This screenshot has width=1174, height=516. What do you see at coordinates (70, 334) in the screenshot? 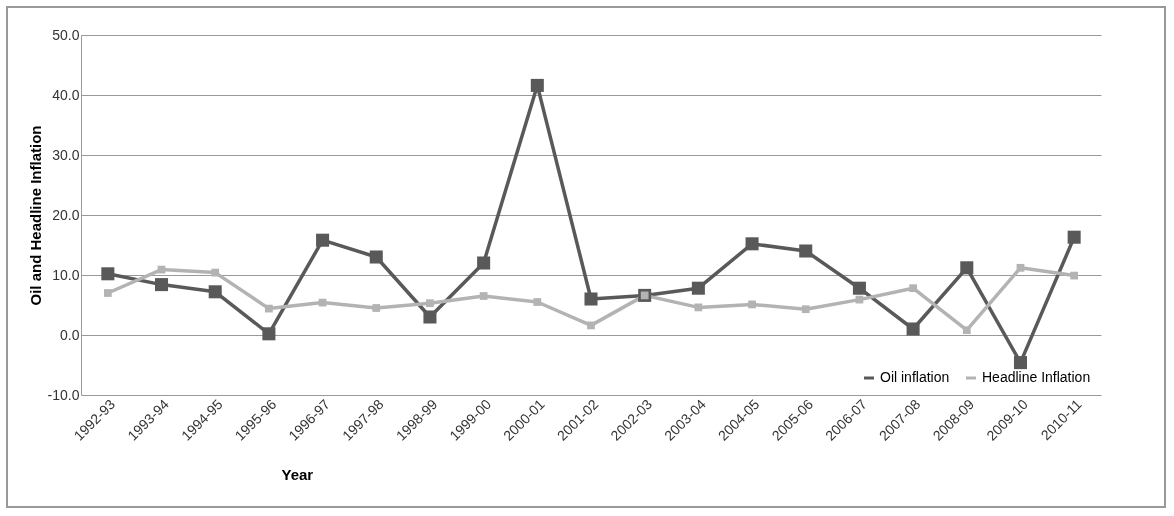
I see `y-tick-label: 0.0` at bounding box center [70, 334].